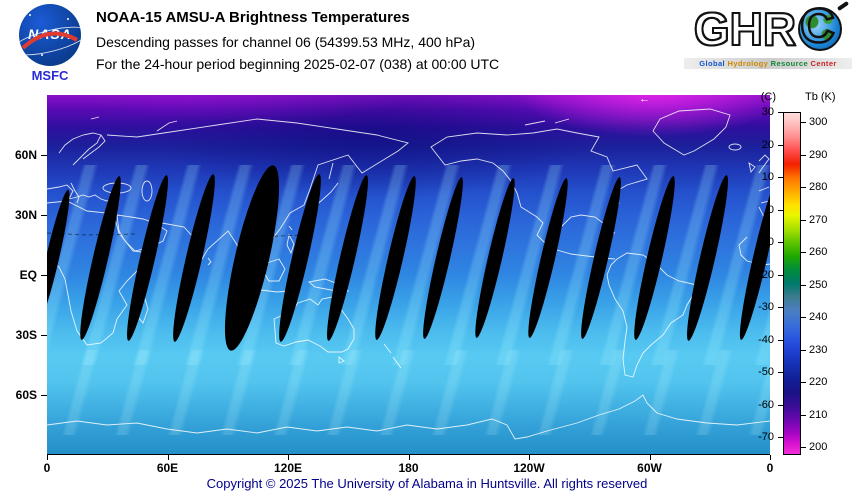 The image size is (854, 502). Describe the element at coordinates (843, 6) in the screenshot. I see `magnifier-handle-icon` at that location.